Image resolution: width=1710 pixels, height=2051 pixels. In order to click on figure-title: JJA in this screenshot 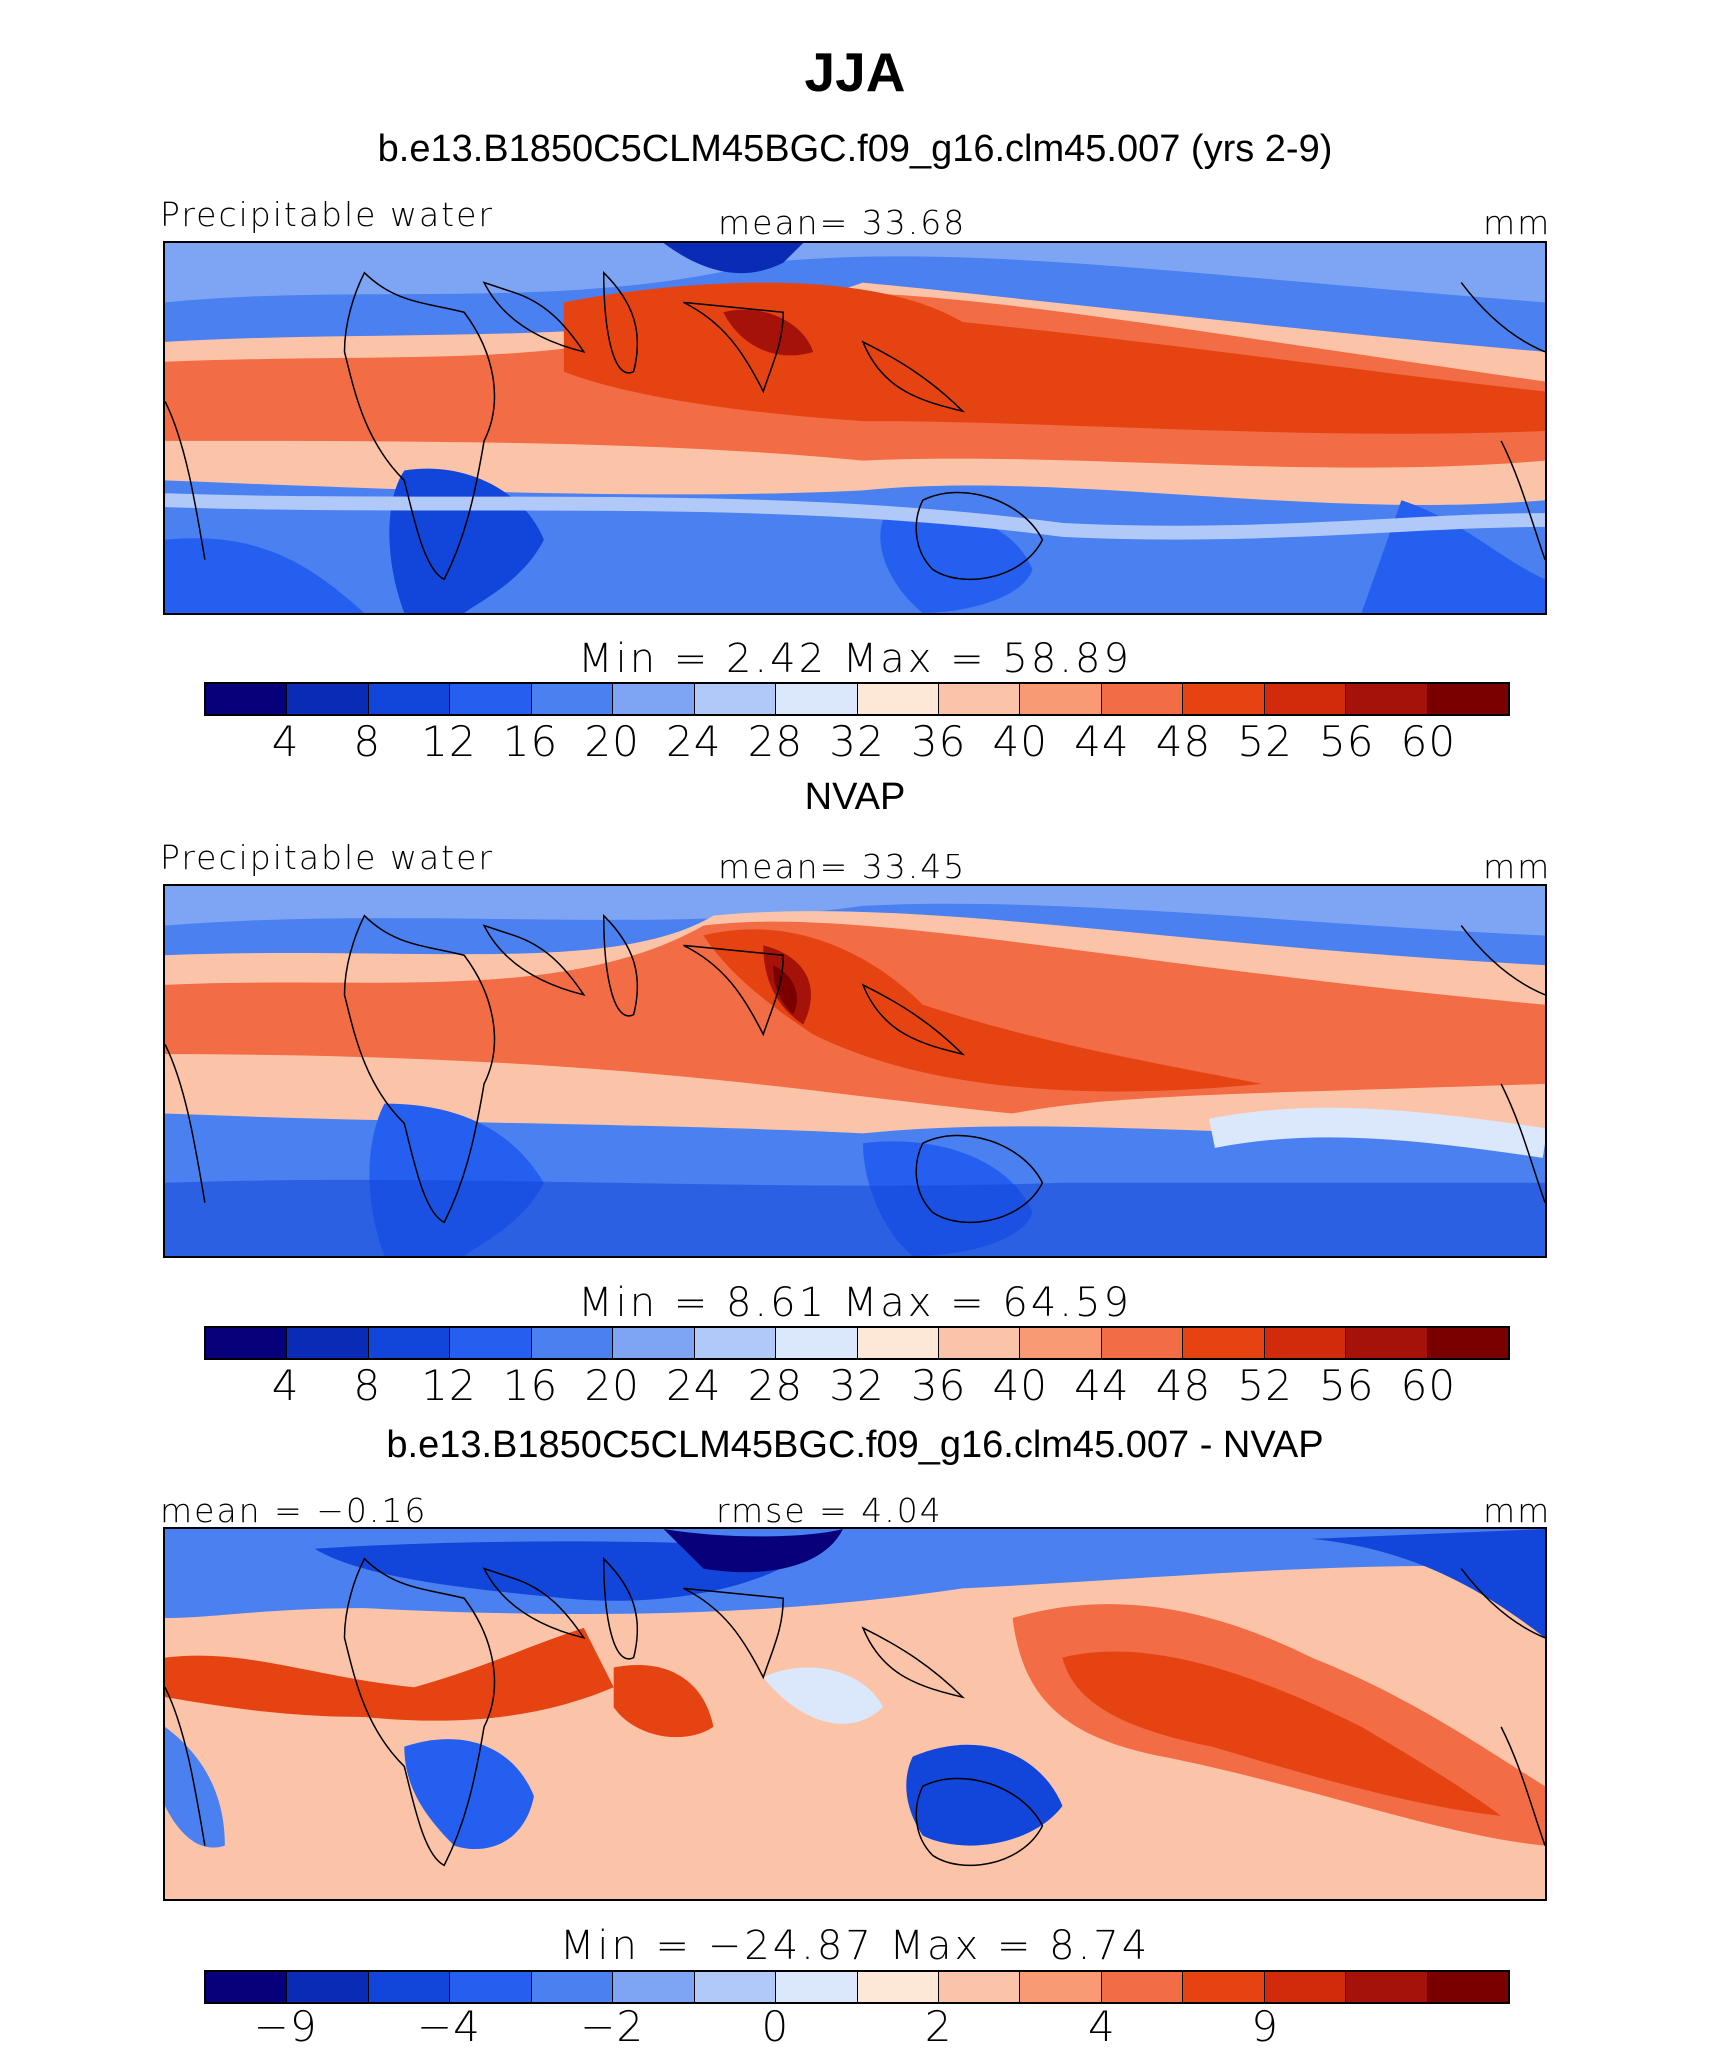, I will do `click(855, 72)`.